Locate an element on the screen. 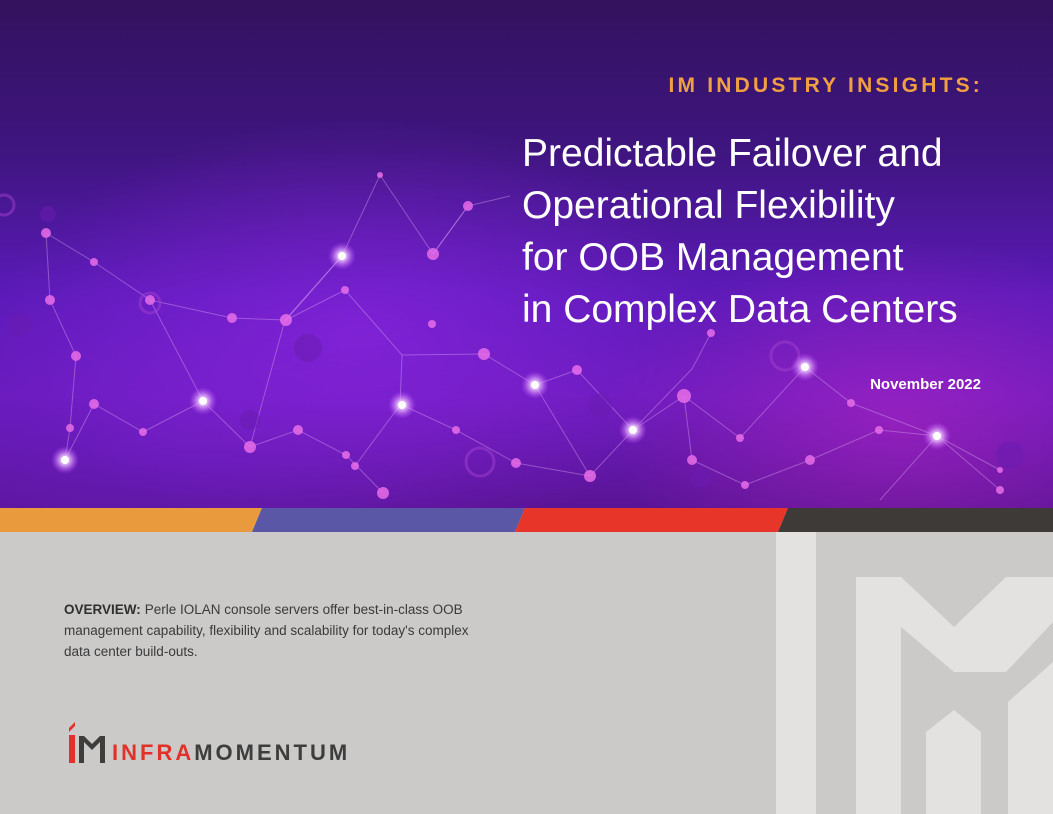 Image resolution: width=1053 pixels, height=814 pixels. overview-label: OVERVIEW: is located at coordinates (102, 609).